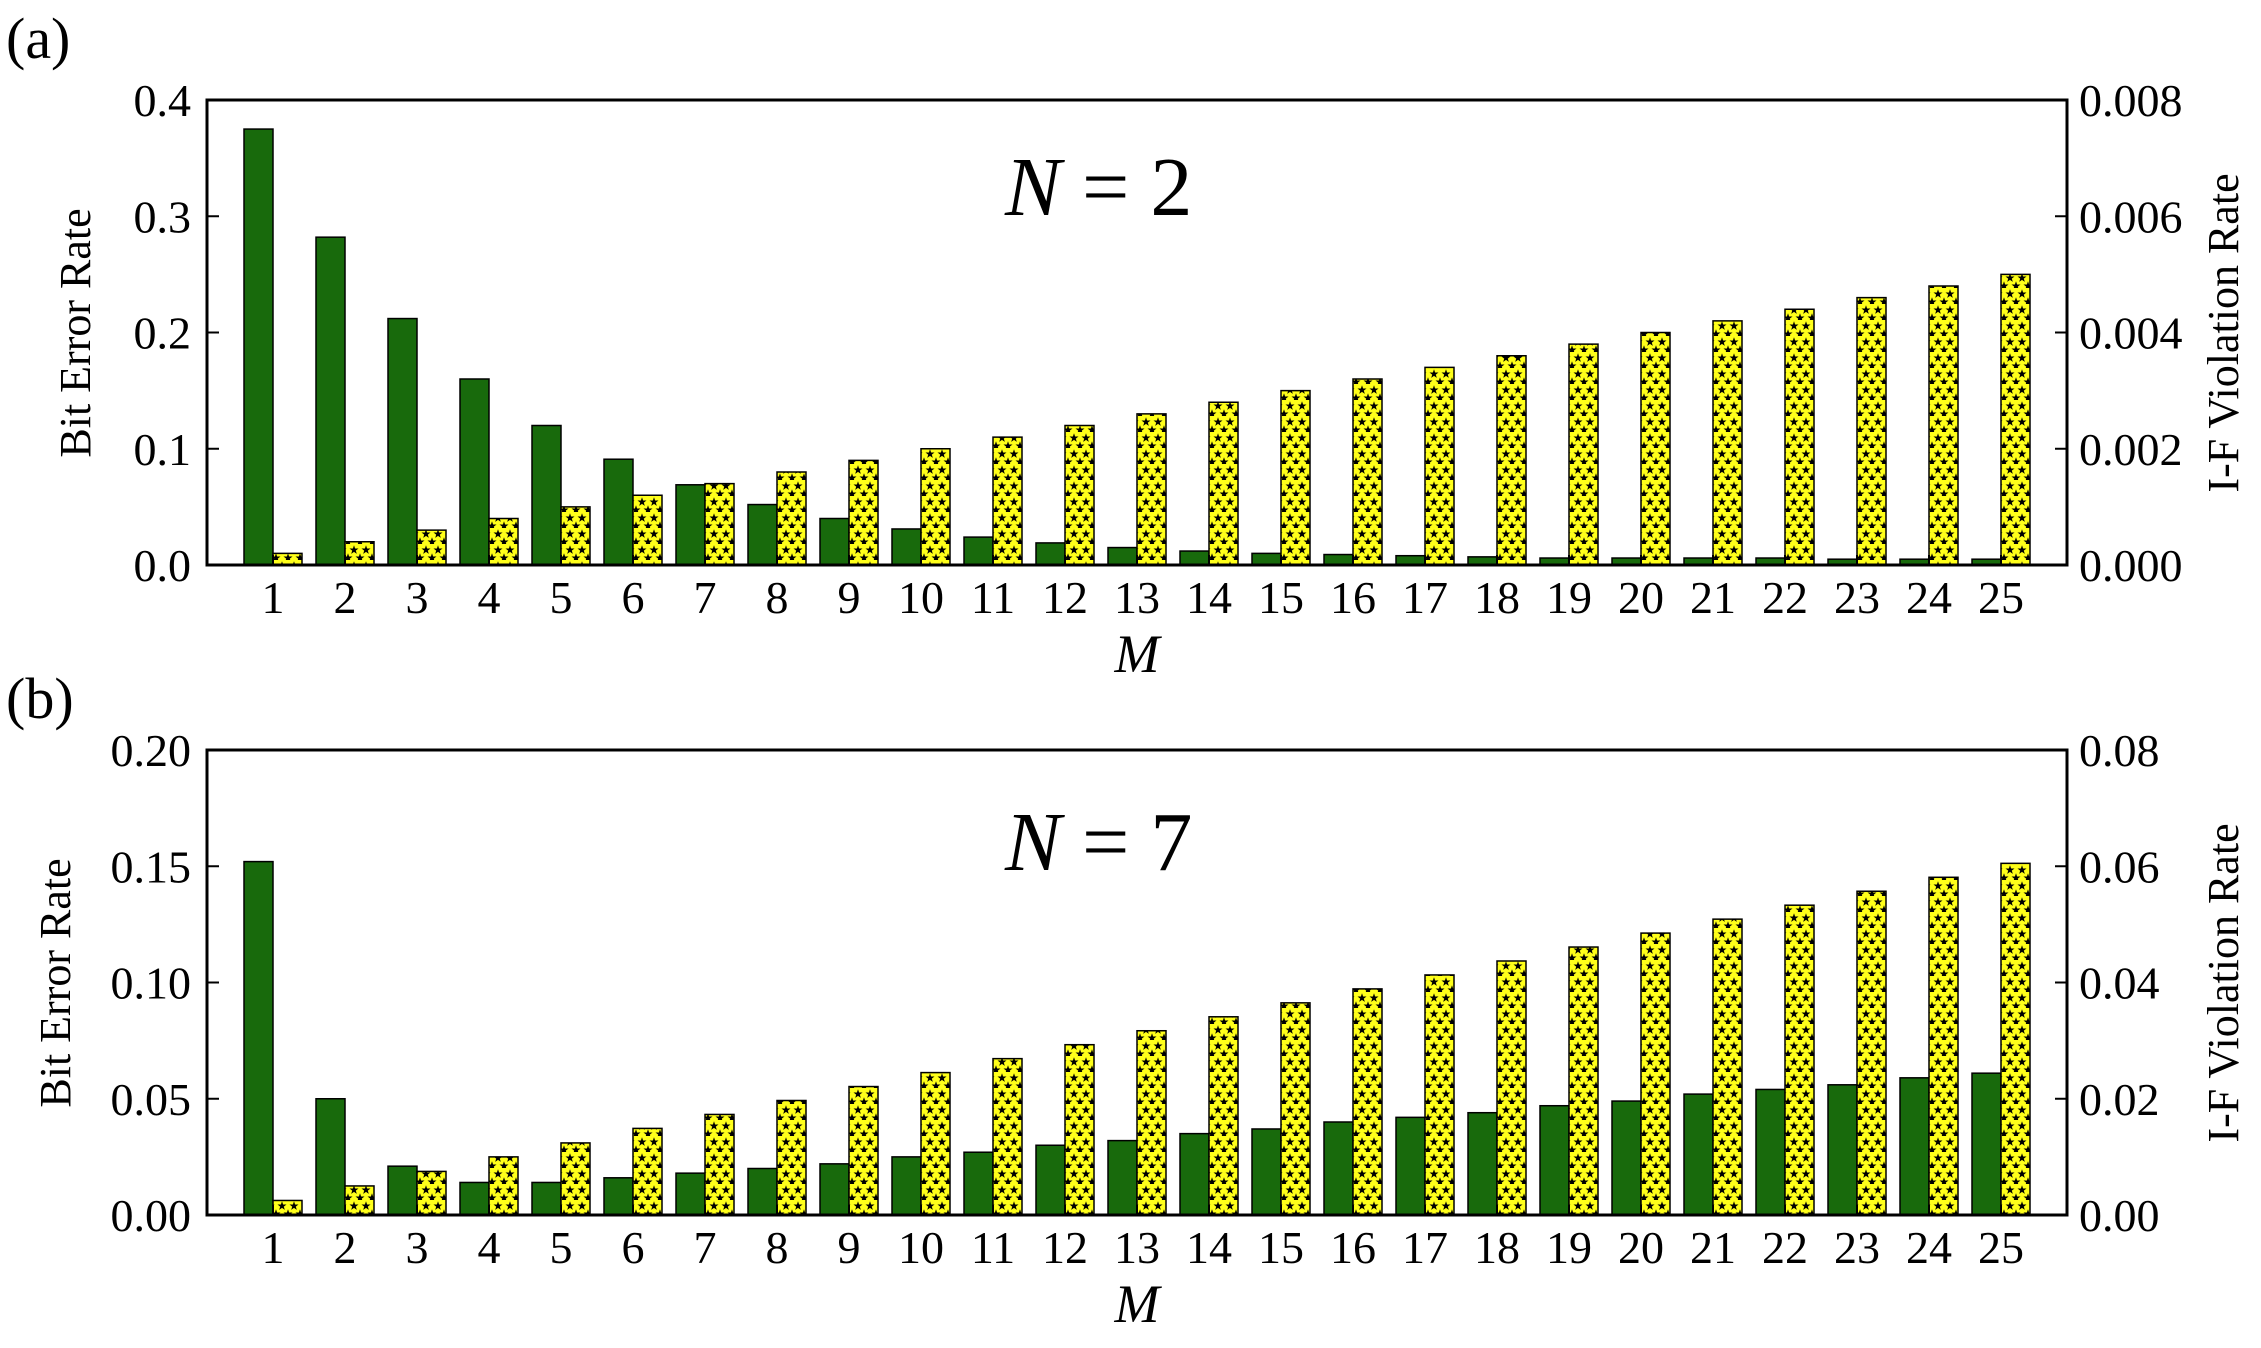 This screenshot has height=1348, width=2261. What do you see at coordinates (2119, 866) in the screenshot?
I see `y-right-tick-label-b: 0.06` at bounding box center [2119, 866].